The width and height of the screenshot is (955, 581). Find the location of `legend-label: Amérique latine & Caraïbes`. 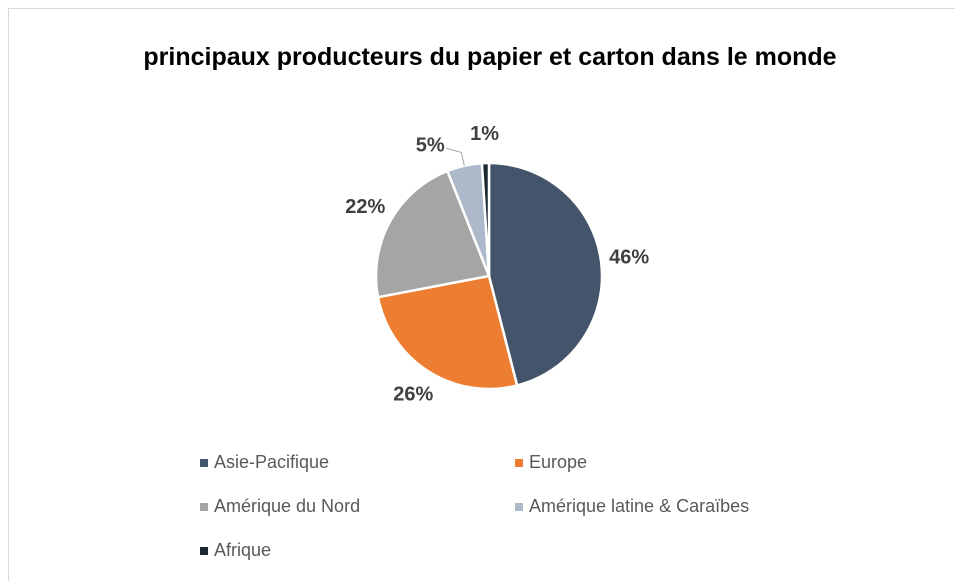

legend-label: Amérique latine & Caraïbes is located at coordinates (639, 506).